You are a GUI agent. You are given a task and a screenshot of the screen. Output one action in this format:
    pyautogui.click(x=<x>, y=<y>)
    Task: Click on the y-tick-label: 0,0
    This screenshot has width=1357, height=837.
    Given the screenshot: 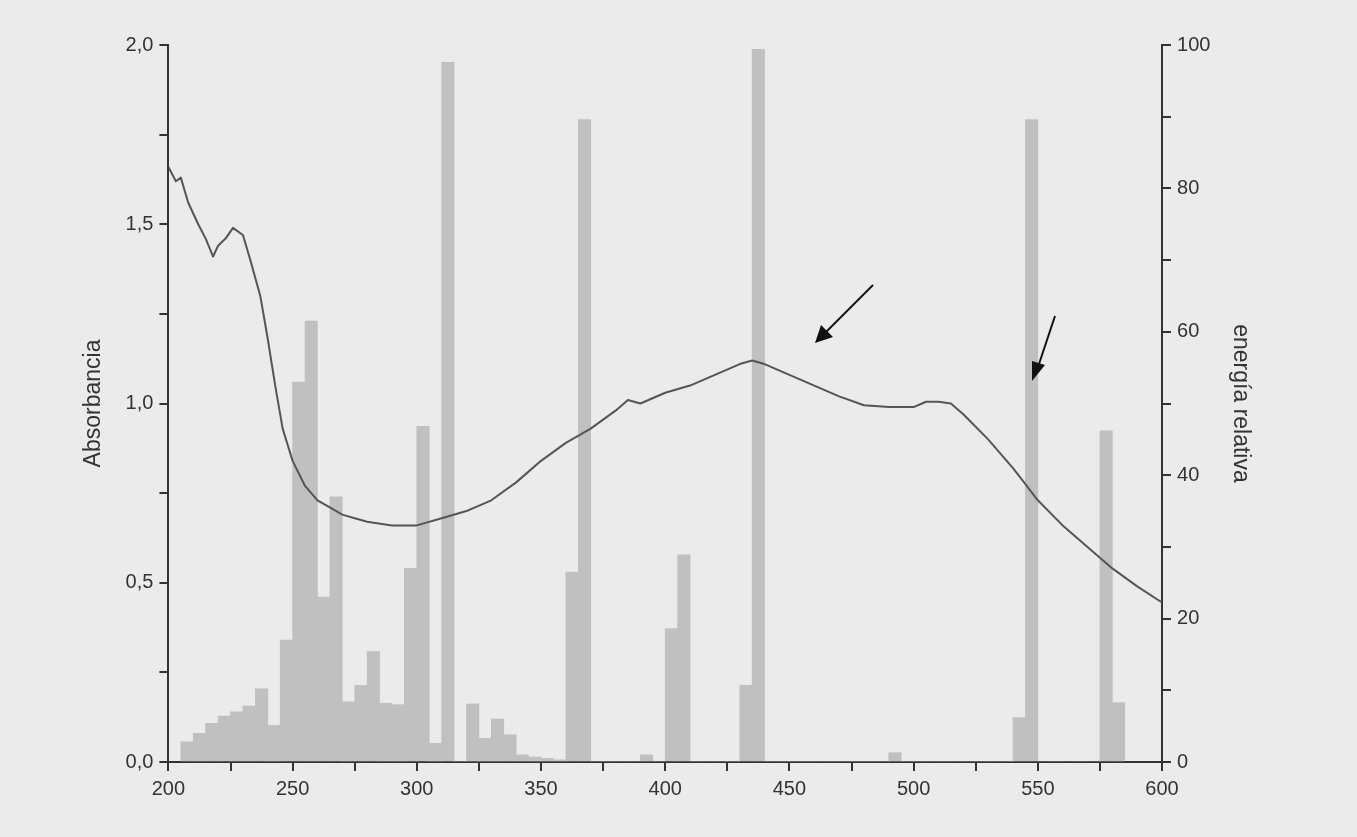 What is the action you would take?
    pyautogui.click(x=139, y=760)
    